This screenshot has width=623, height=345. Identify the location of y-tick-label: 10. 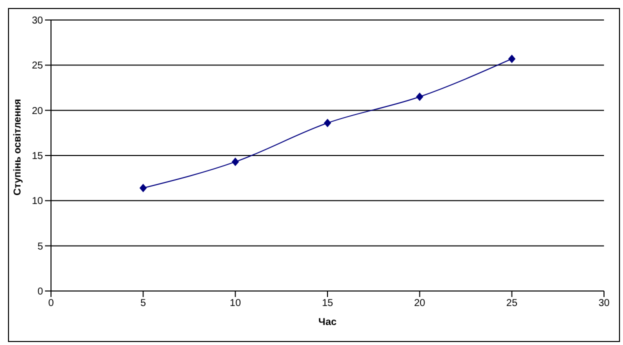
(38, 202).